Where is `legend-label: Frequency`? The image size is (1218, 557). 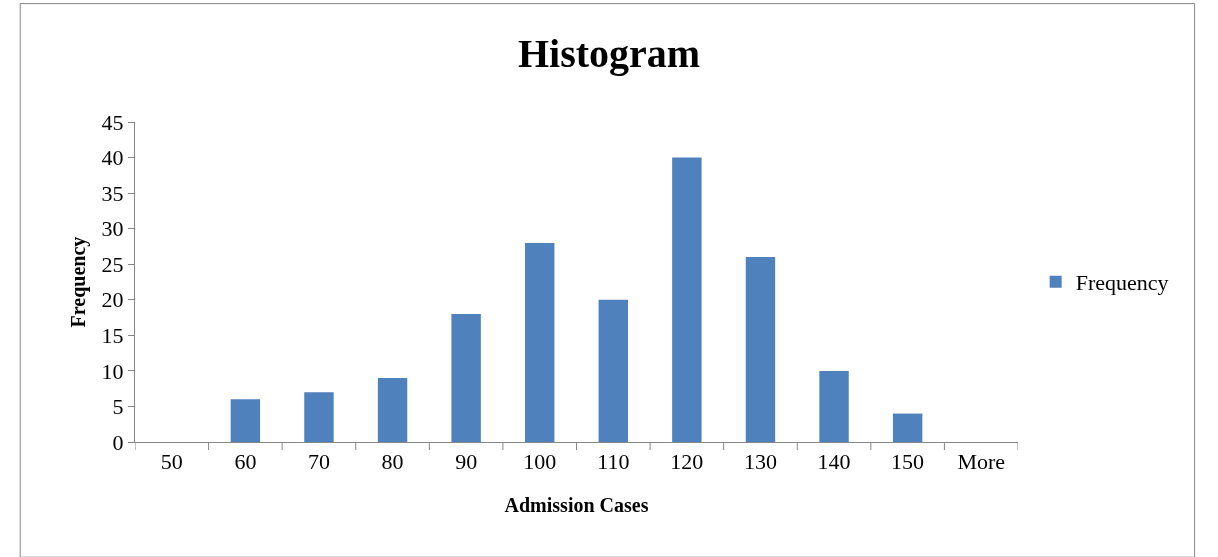 legend-label: Frequency is located at coordinates (1122, 283).